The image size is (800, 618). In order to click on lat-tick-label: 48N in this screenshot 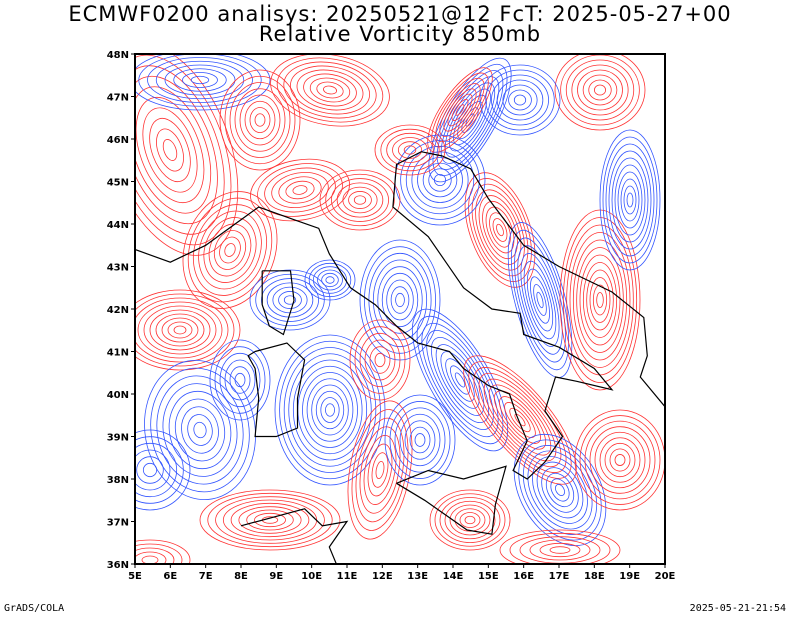, I will do `click(118, 55)`.